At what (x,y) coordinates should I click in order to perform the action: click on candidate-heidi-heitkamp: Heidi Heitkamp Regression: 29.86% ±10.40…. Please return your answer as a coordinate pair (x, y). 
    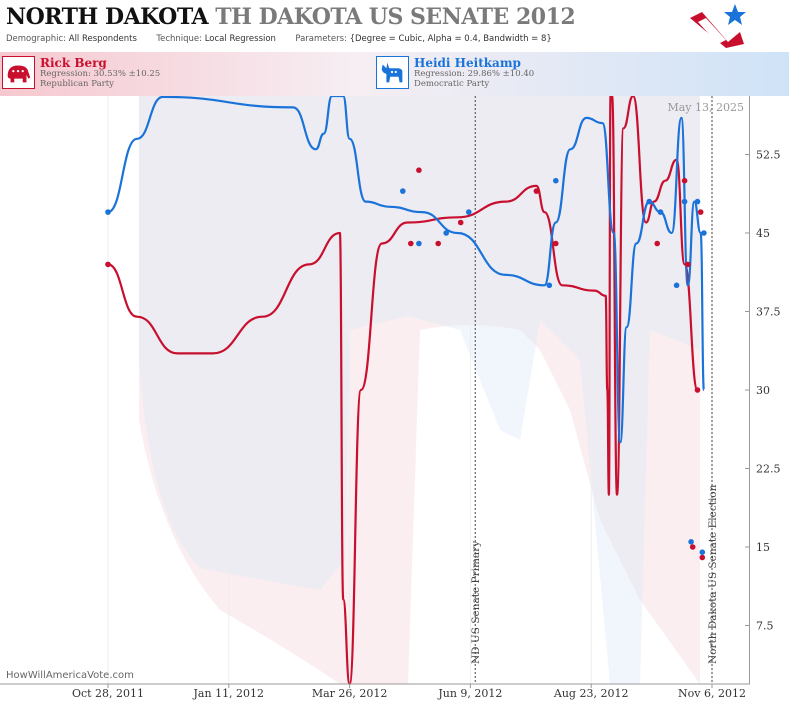
    Looking at the image, I should click on (506, 73).